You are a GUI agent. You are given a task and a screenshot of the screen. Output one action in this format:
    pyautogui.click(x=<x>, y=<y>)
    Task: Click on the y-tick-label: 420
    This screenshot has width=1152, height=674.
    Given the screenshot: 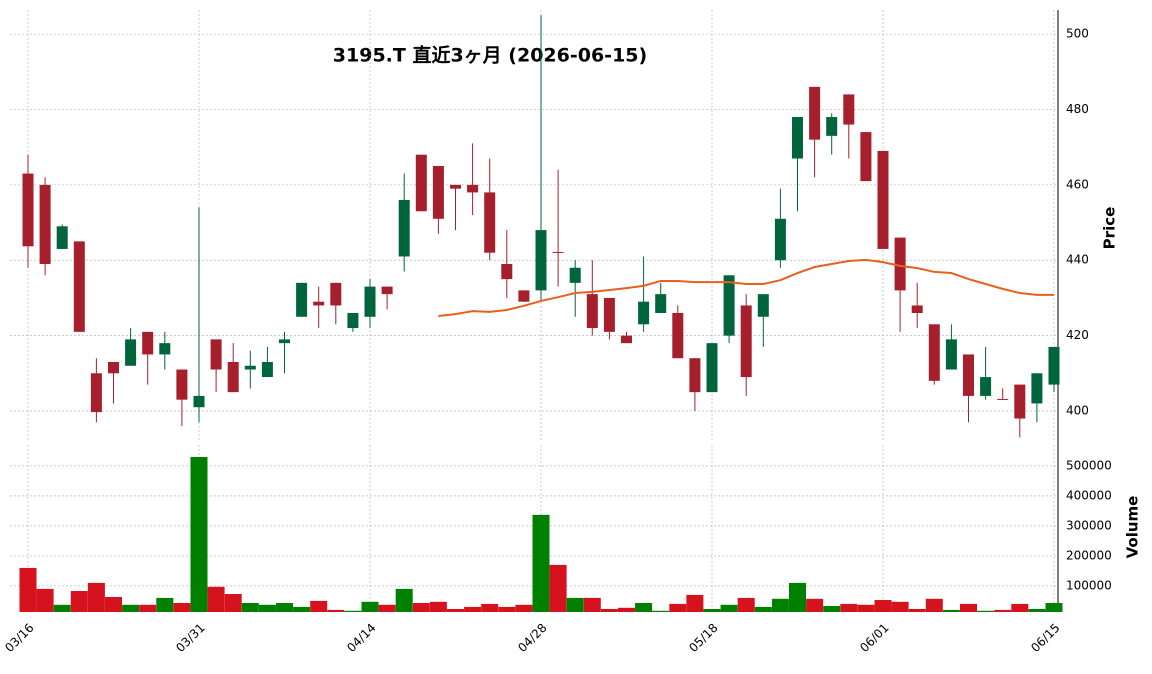 What is the action you would take?
    pyautogui.click(x=1077, y=335)
    